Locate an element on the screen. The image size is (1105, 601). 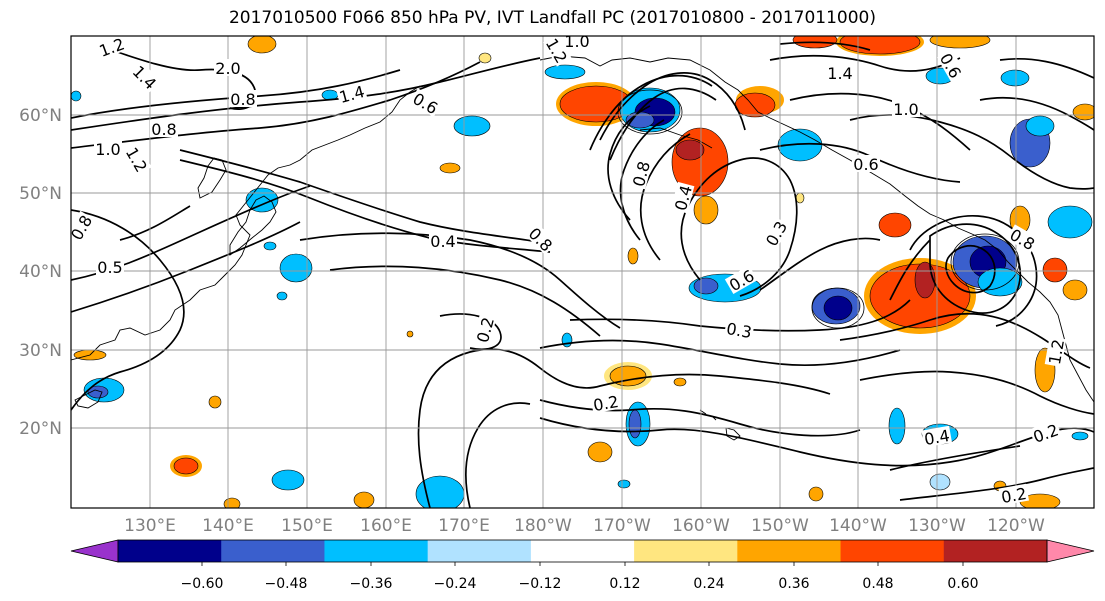
colorbar-tick-label: −0.36 is located at coordinates (371, 584).